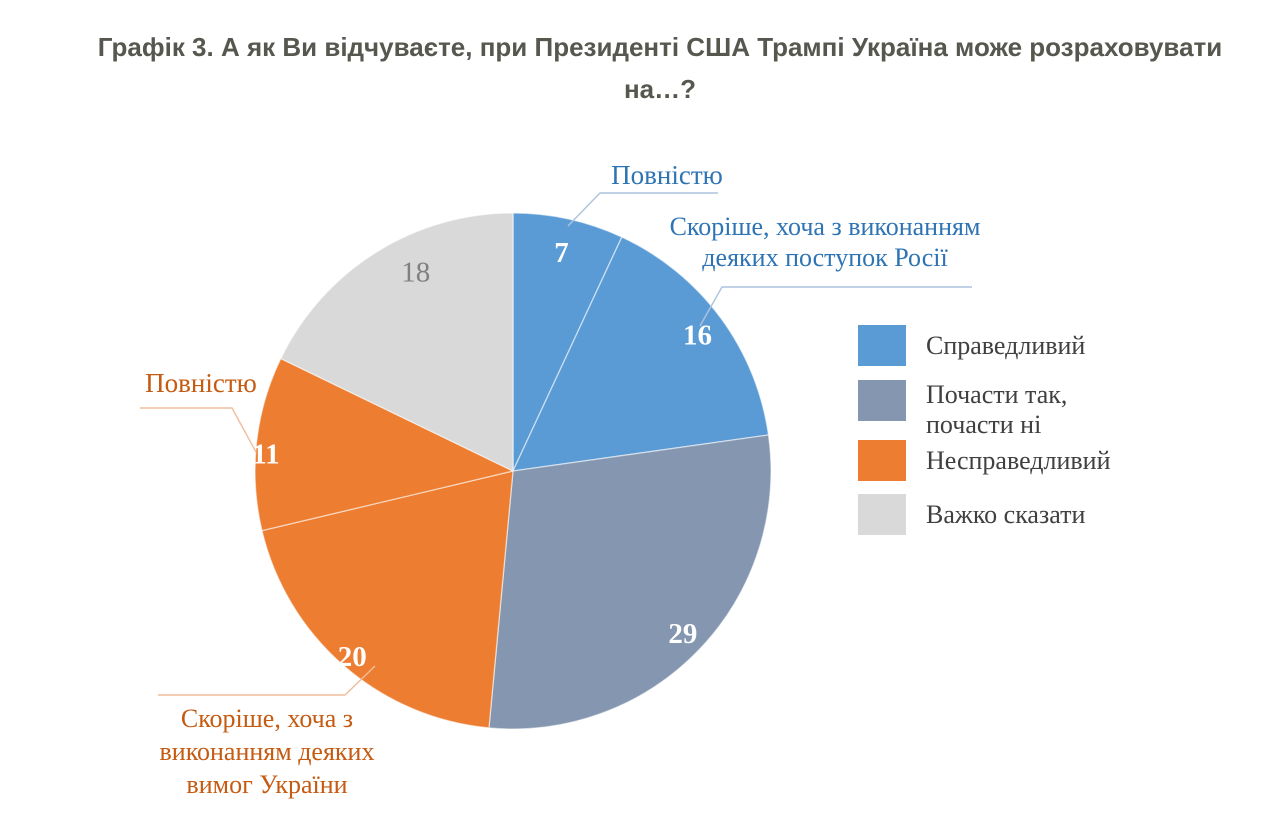 Image resolution: width=1280 pixels, height=840 pixels. Describe the element at coordinates (682, 634) in the screenshot. I see `slice-value-label: 29` at that location.